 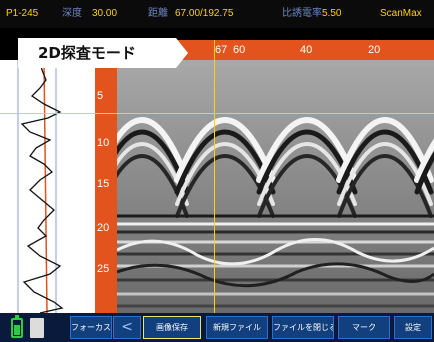 I want to click on range-label: 距離, so click(x=158, y=13).